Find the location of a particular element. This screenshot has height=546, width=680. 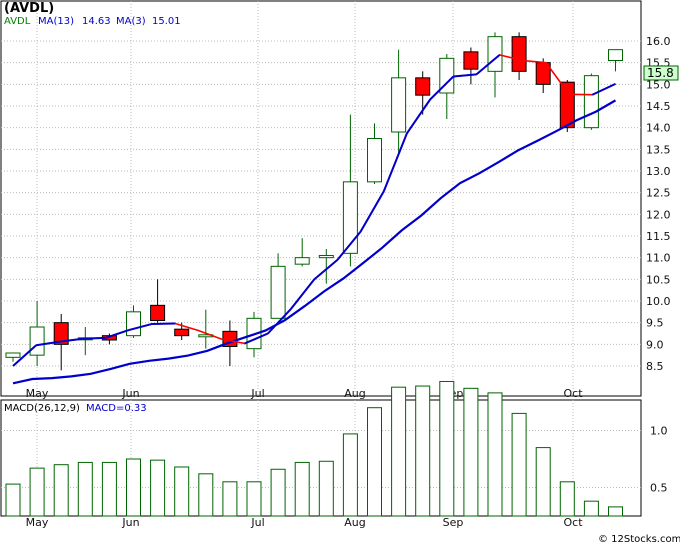

macd-x-tick-label: Jul is located at coordinates (257, 522).